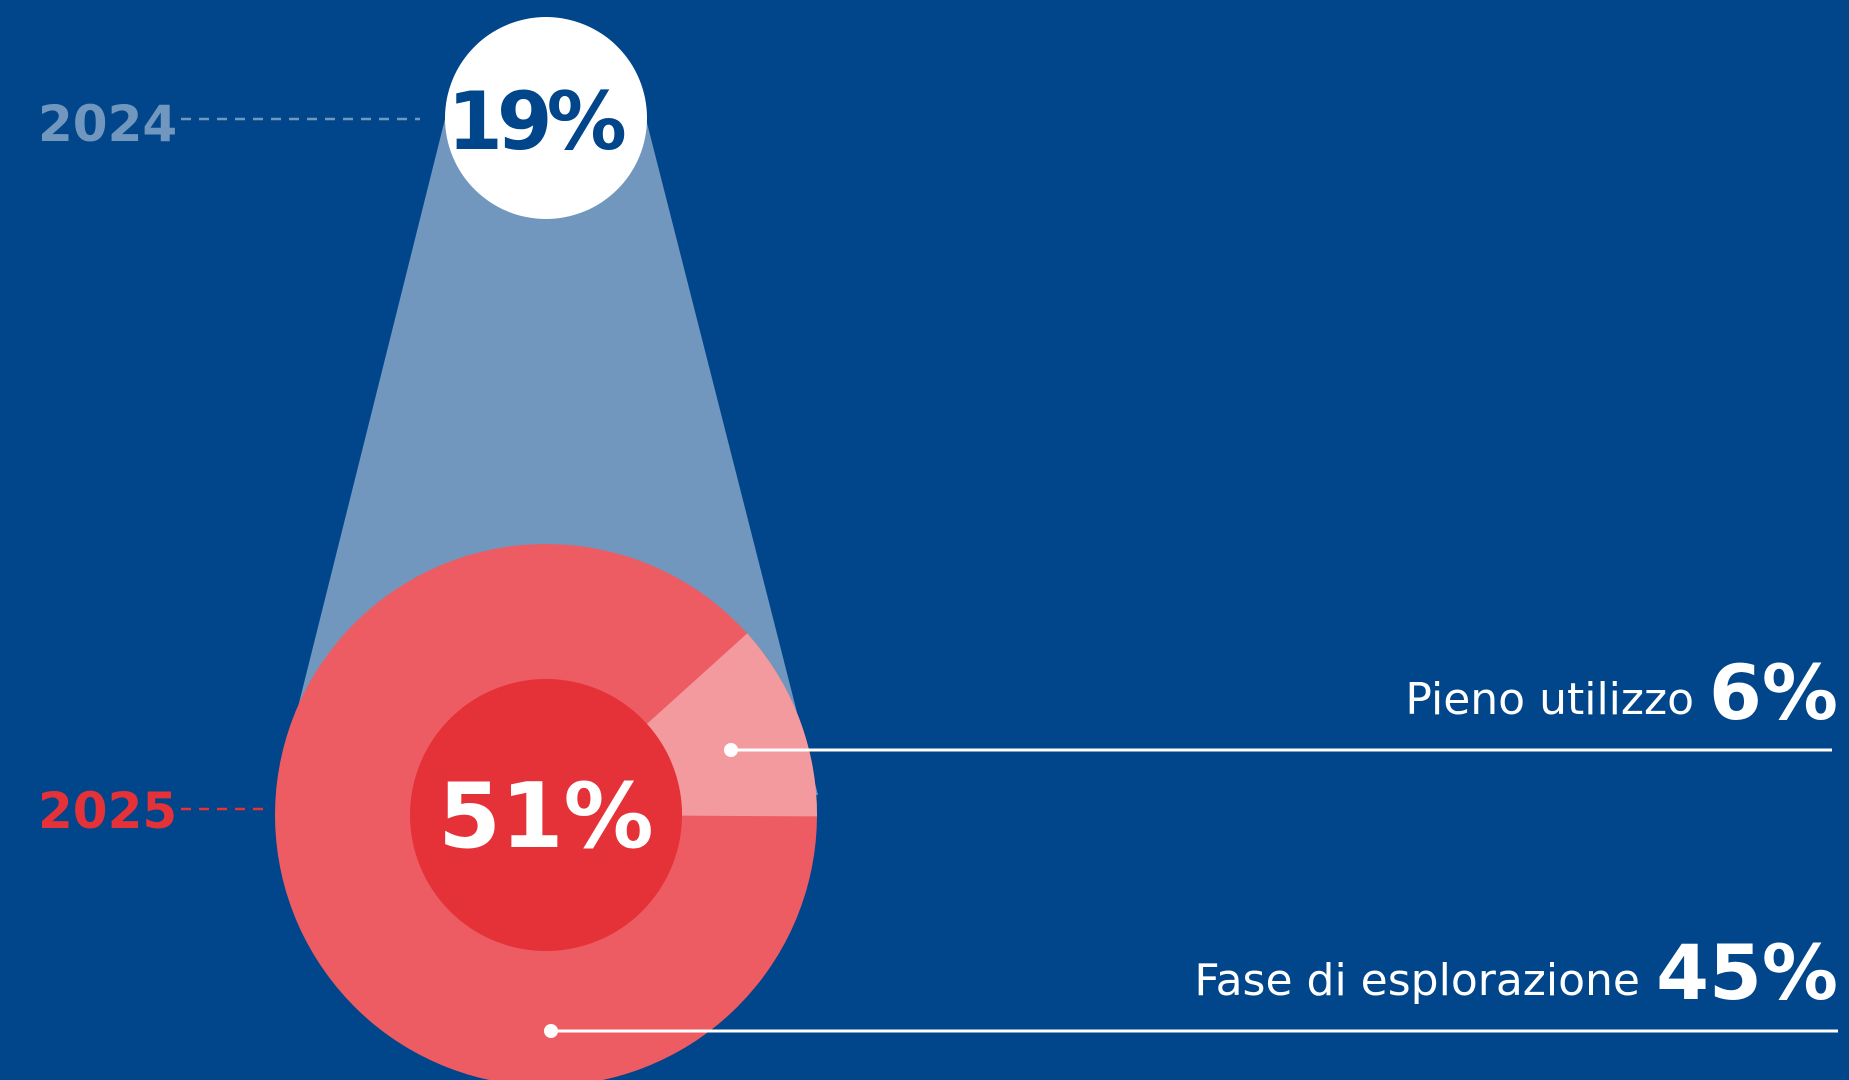  Describe the element at coordinates (551, 1031) in the screenshot. I see `leader-dot-fase-di-esplorazione` at that location.